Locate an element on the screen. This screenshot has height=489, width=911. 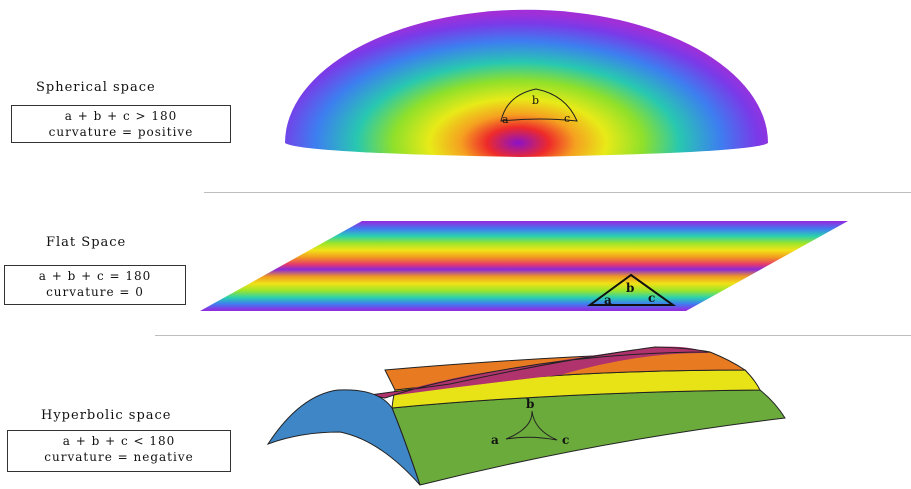
spherical-space-title: Spherical space is located at coordinates (96, 87).